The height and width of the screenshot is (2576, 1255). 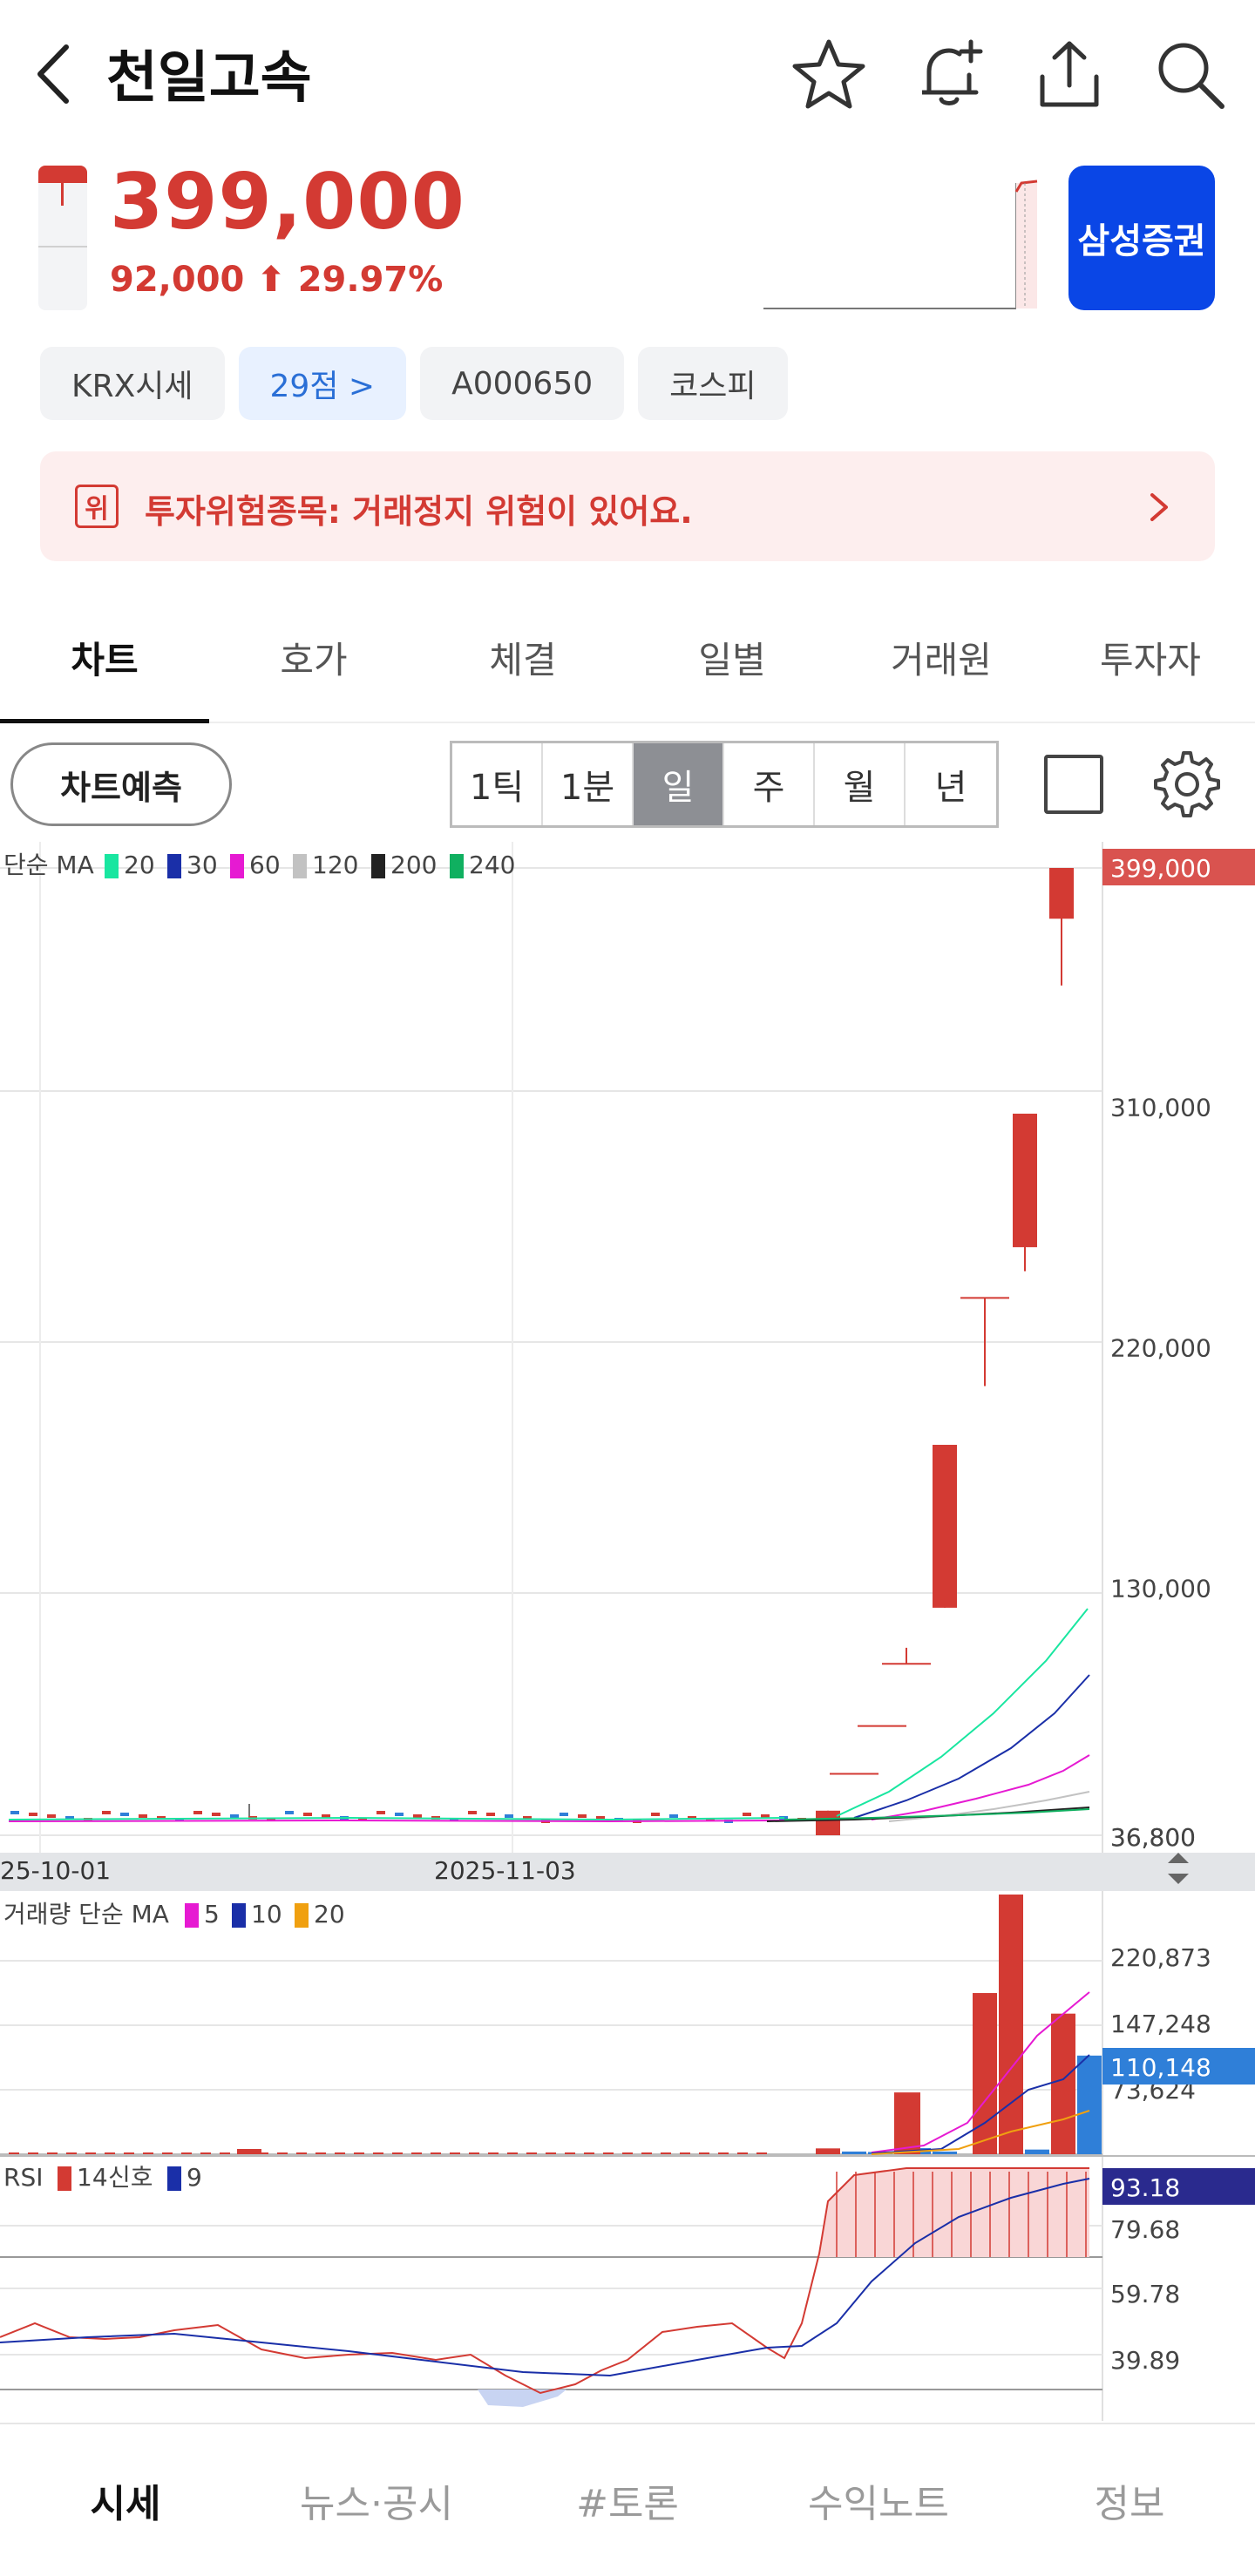 What do you see at coordinates (1070, 74) in the screenshot?
I see `share-icon` at bounding box center [1070, 74].